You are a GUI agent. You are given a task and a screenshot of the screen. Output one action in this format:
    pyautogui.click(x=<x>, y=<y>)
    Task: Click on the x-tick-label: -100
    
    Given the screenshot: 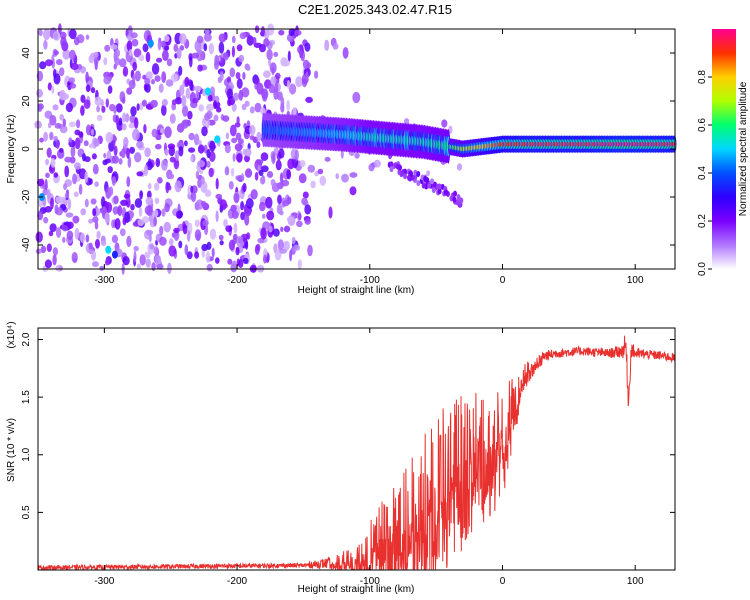 What is the action you would take?
    pyautogui.click(x=370, y=581)
    